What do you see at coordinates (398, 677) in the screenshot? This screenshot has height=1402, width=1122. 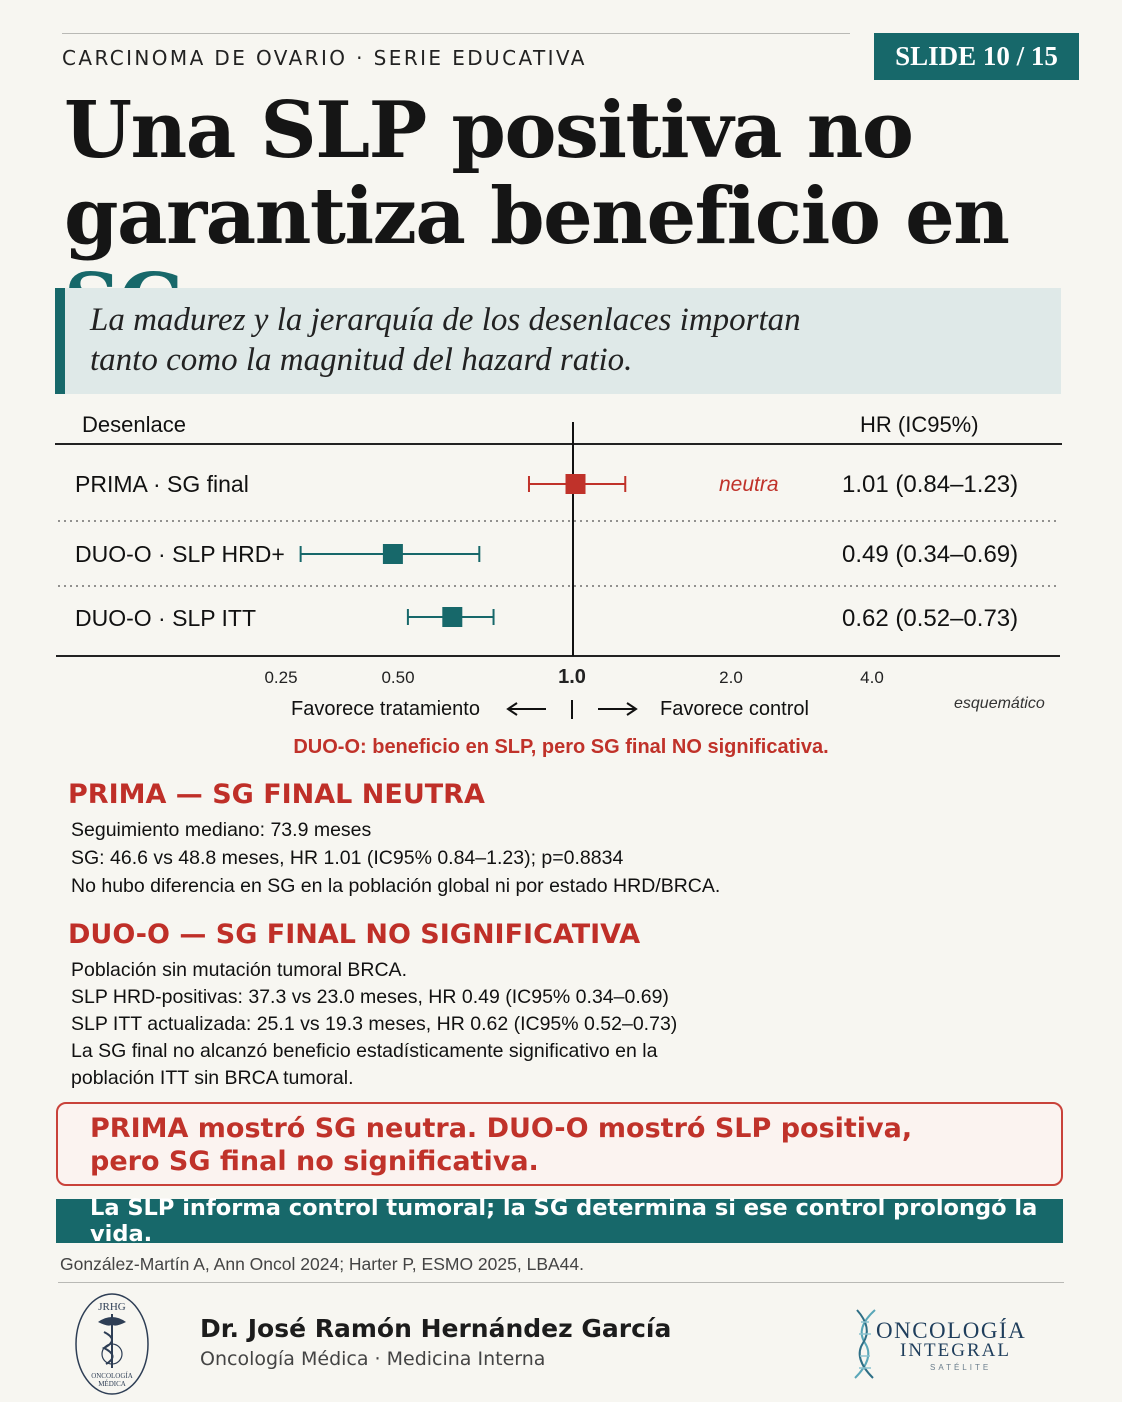 I see `x-tick-label: 0.50` at bounding box center [398, 677].